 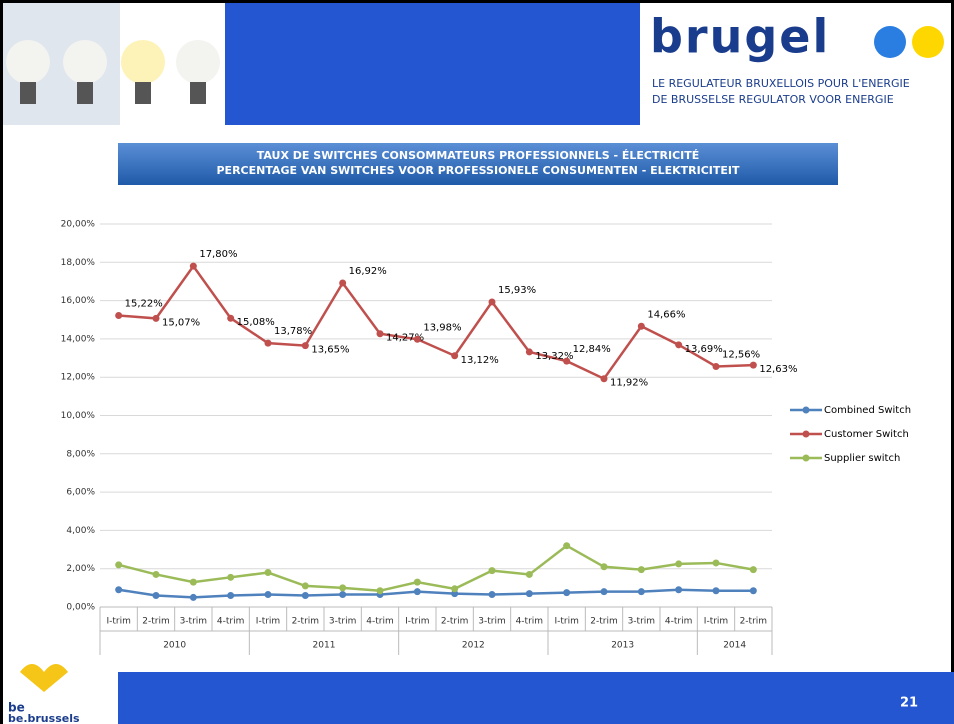 I want to click on series-line, so click(x=436, y=322).